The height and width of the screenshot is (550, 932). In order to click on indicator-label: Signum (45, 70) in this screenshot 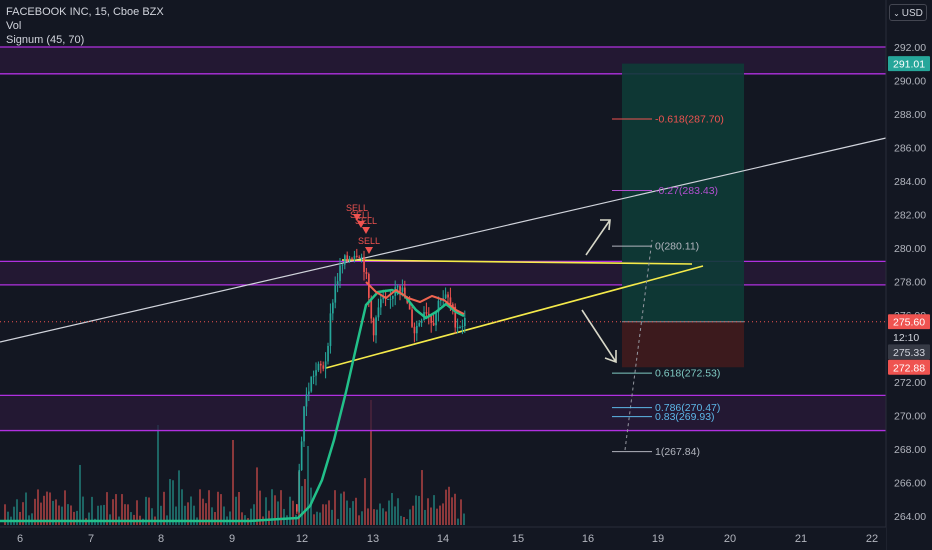, I will do `click(45, 40)`.